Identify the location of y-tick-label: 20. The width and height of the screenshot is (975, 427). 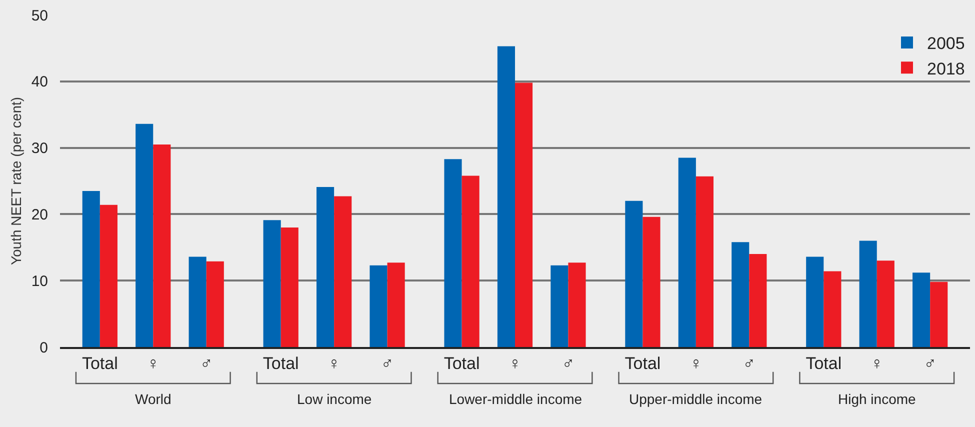
(39, 215).